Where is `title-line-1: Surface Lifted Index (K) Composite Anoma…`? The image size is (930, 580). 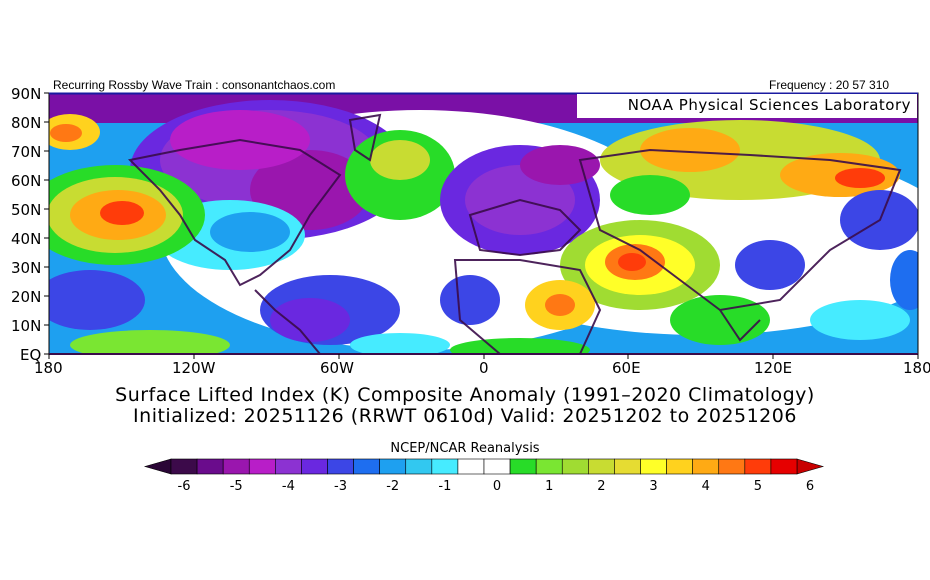 title-line-1: Surface Lifted Index (K) Composite Anoma… is located at coordinates (465, 395).